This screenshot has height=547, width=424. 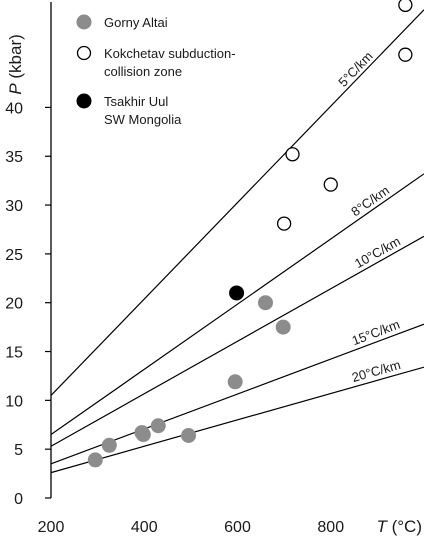 What do you see at coordinates (28, 304) in the screenshot?
I see `y-axis-ticks: 0 5 10 15 20 25 30 35 40` at bounding box center [28, 304].